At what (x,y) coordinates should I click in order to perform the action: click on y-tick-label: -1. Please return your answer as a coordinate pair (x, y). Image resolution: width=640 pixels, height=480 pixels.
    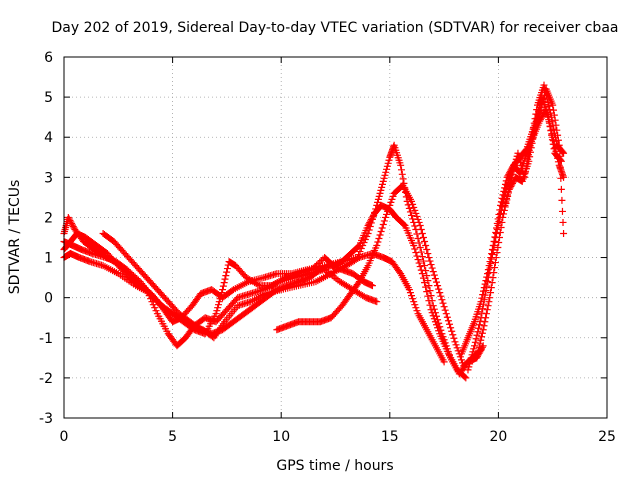
    Looking at the image, I should click on (46, 339).